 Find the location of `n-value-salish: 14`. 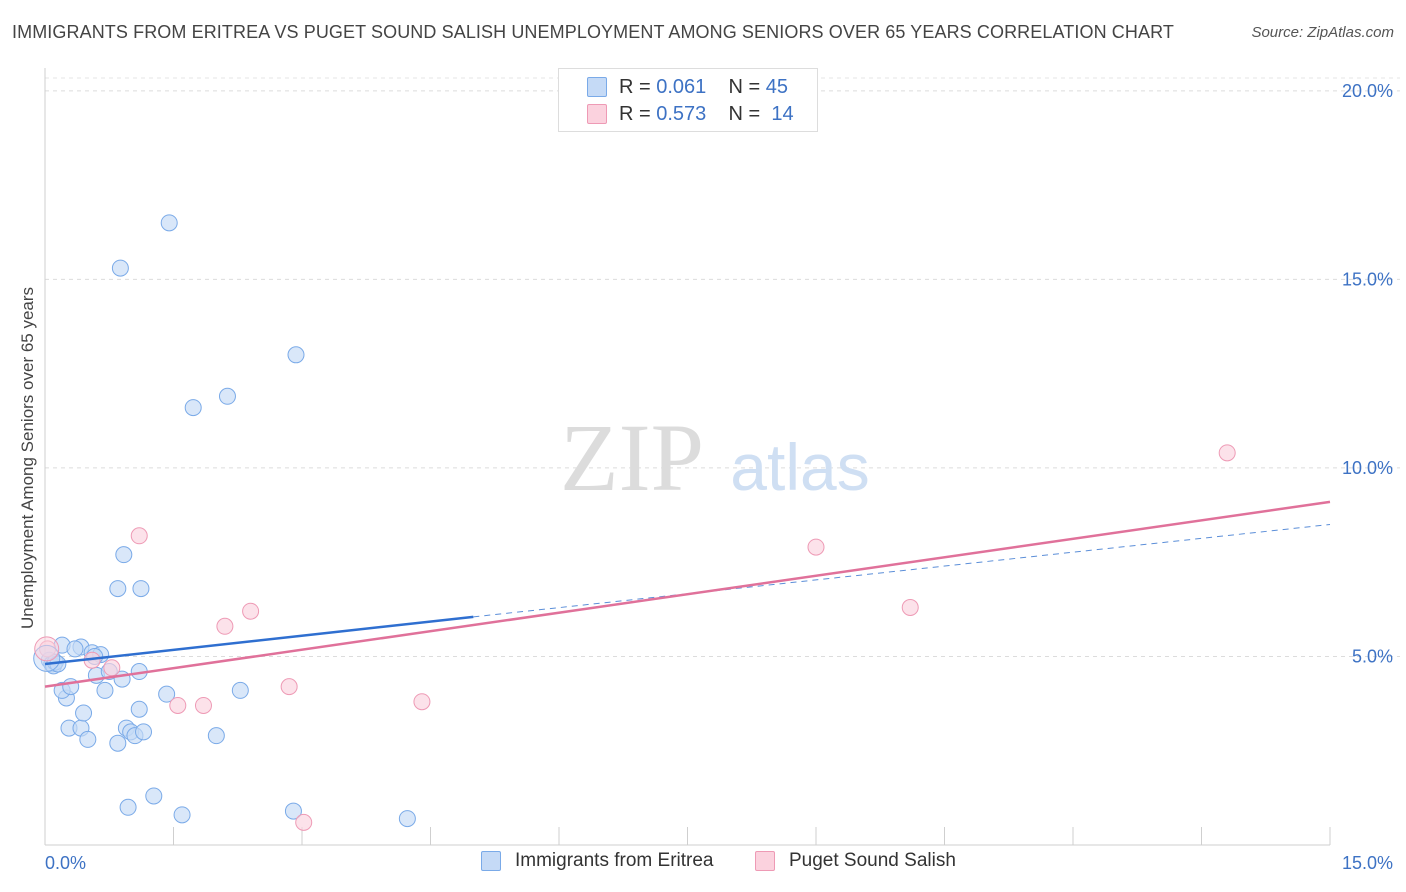

n-value-salish: 14 is located at coordinates (782, 113).